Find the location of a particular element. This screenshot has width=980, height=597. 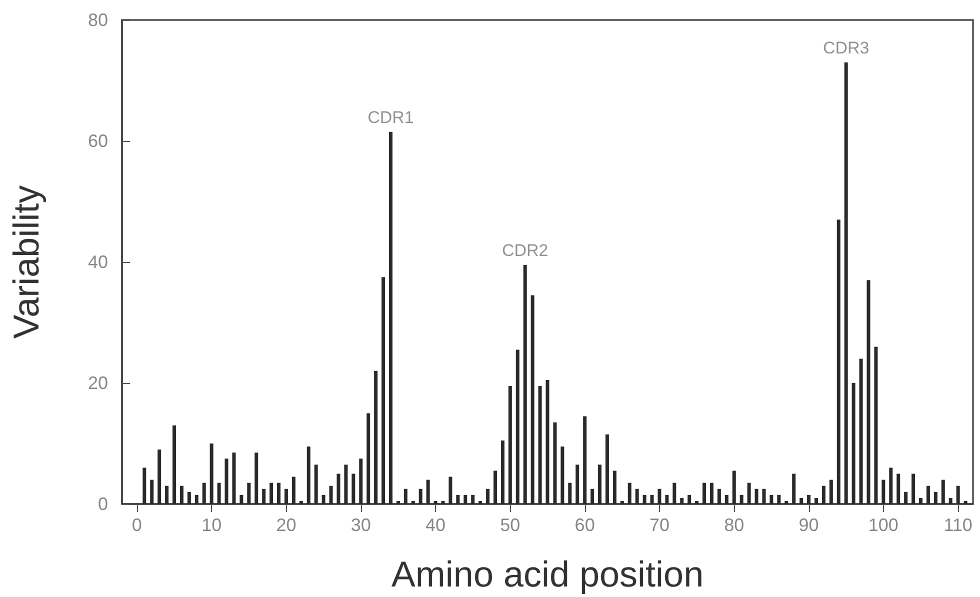

annotation: CDR2 is located at coordinates (525, 250).